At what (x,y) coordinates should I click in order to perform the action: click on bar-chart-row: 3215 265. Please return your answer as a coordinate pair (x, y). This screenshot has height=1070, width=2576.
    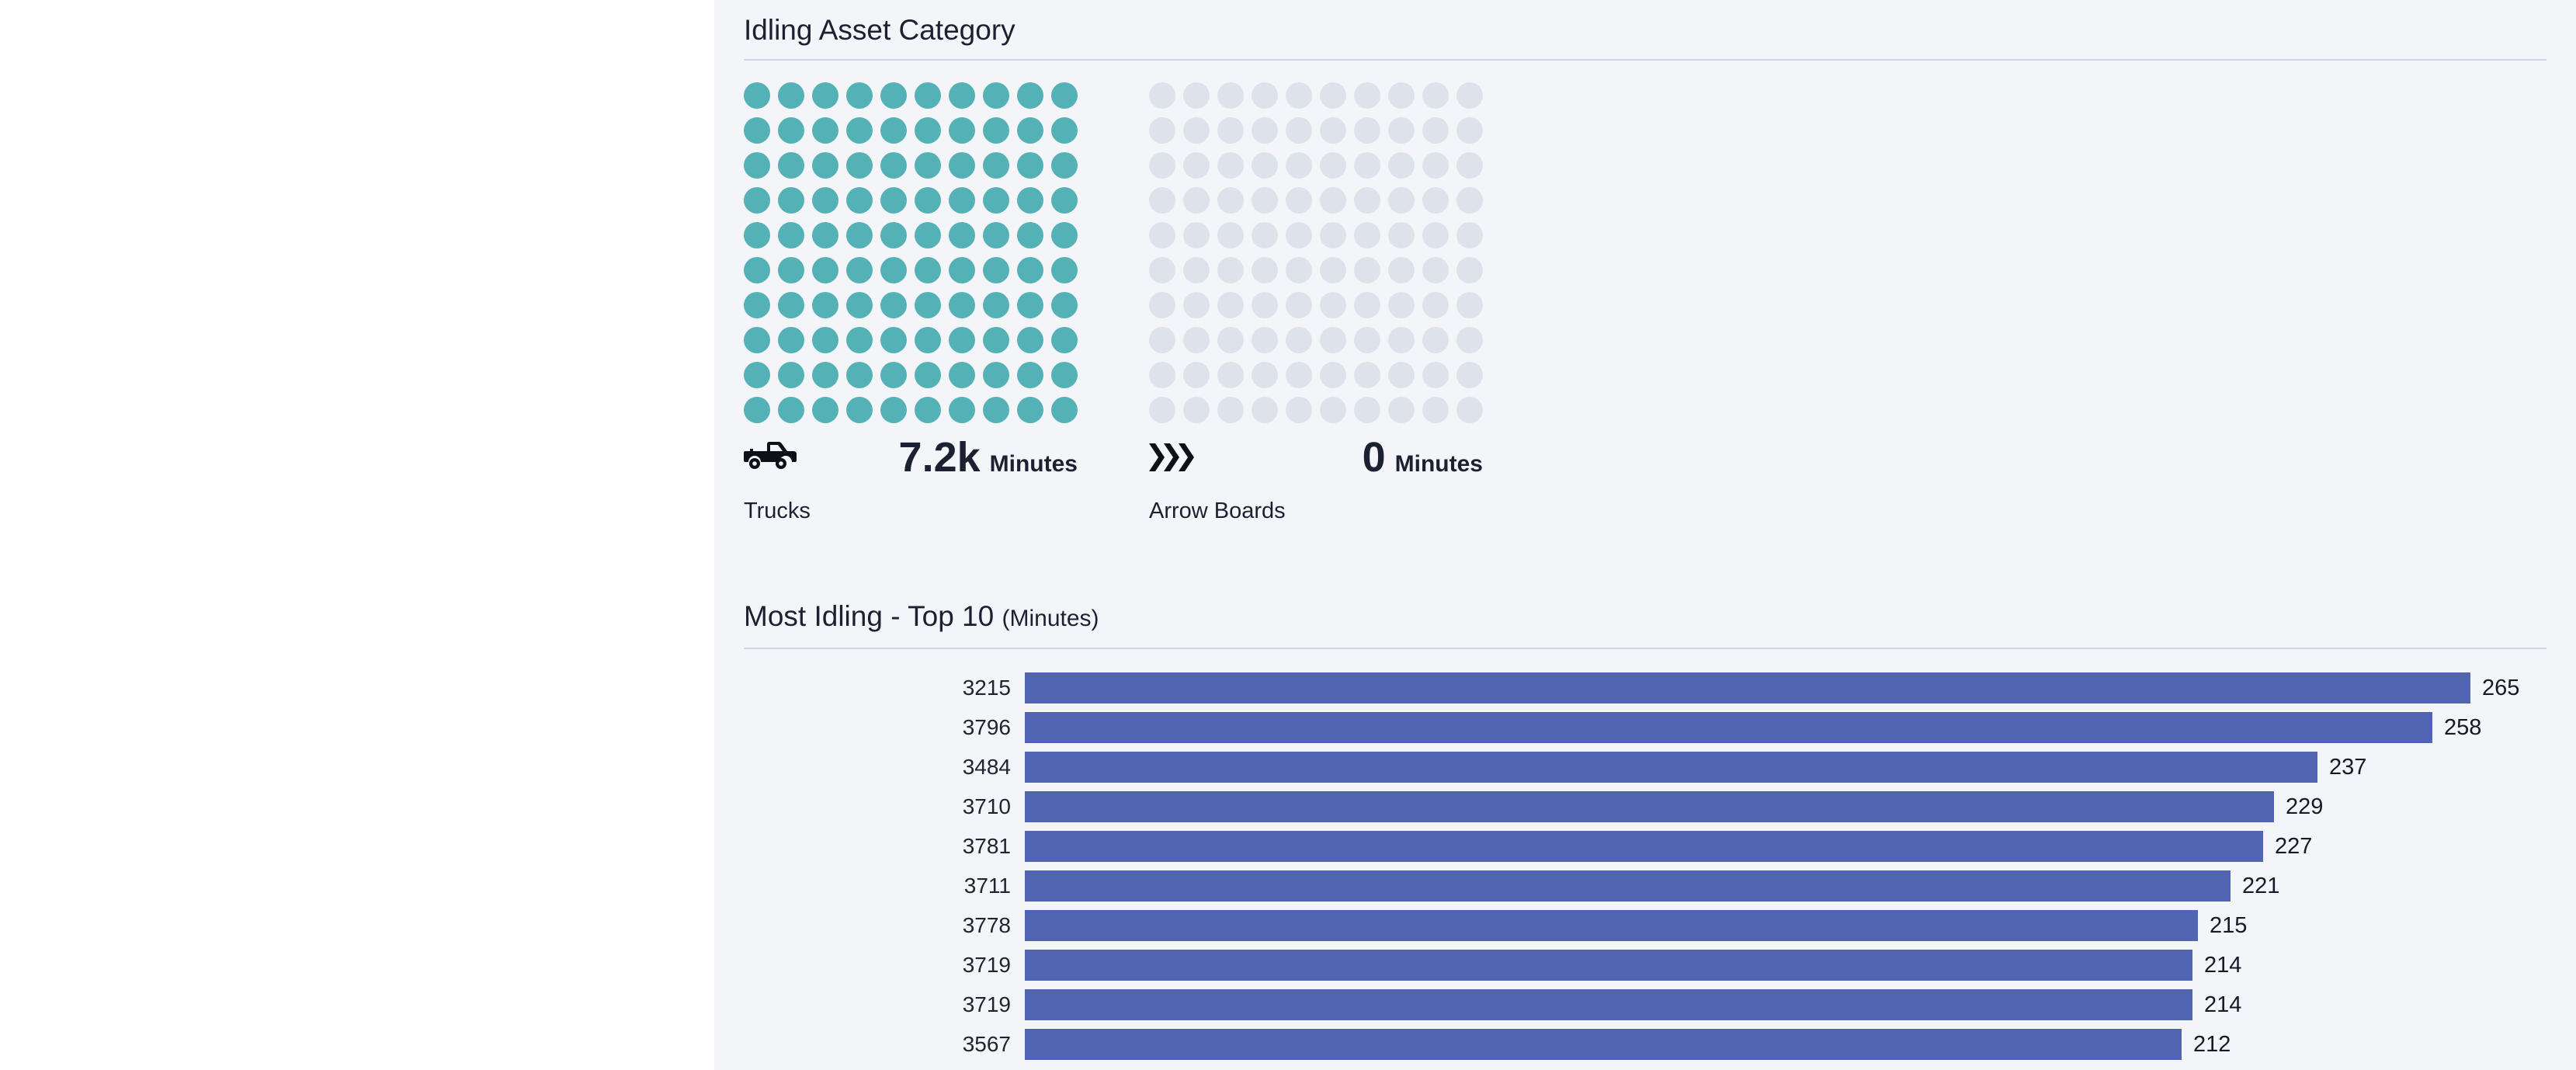
    Looking at the image, I should click on (1660, 687).